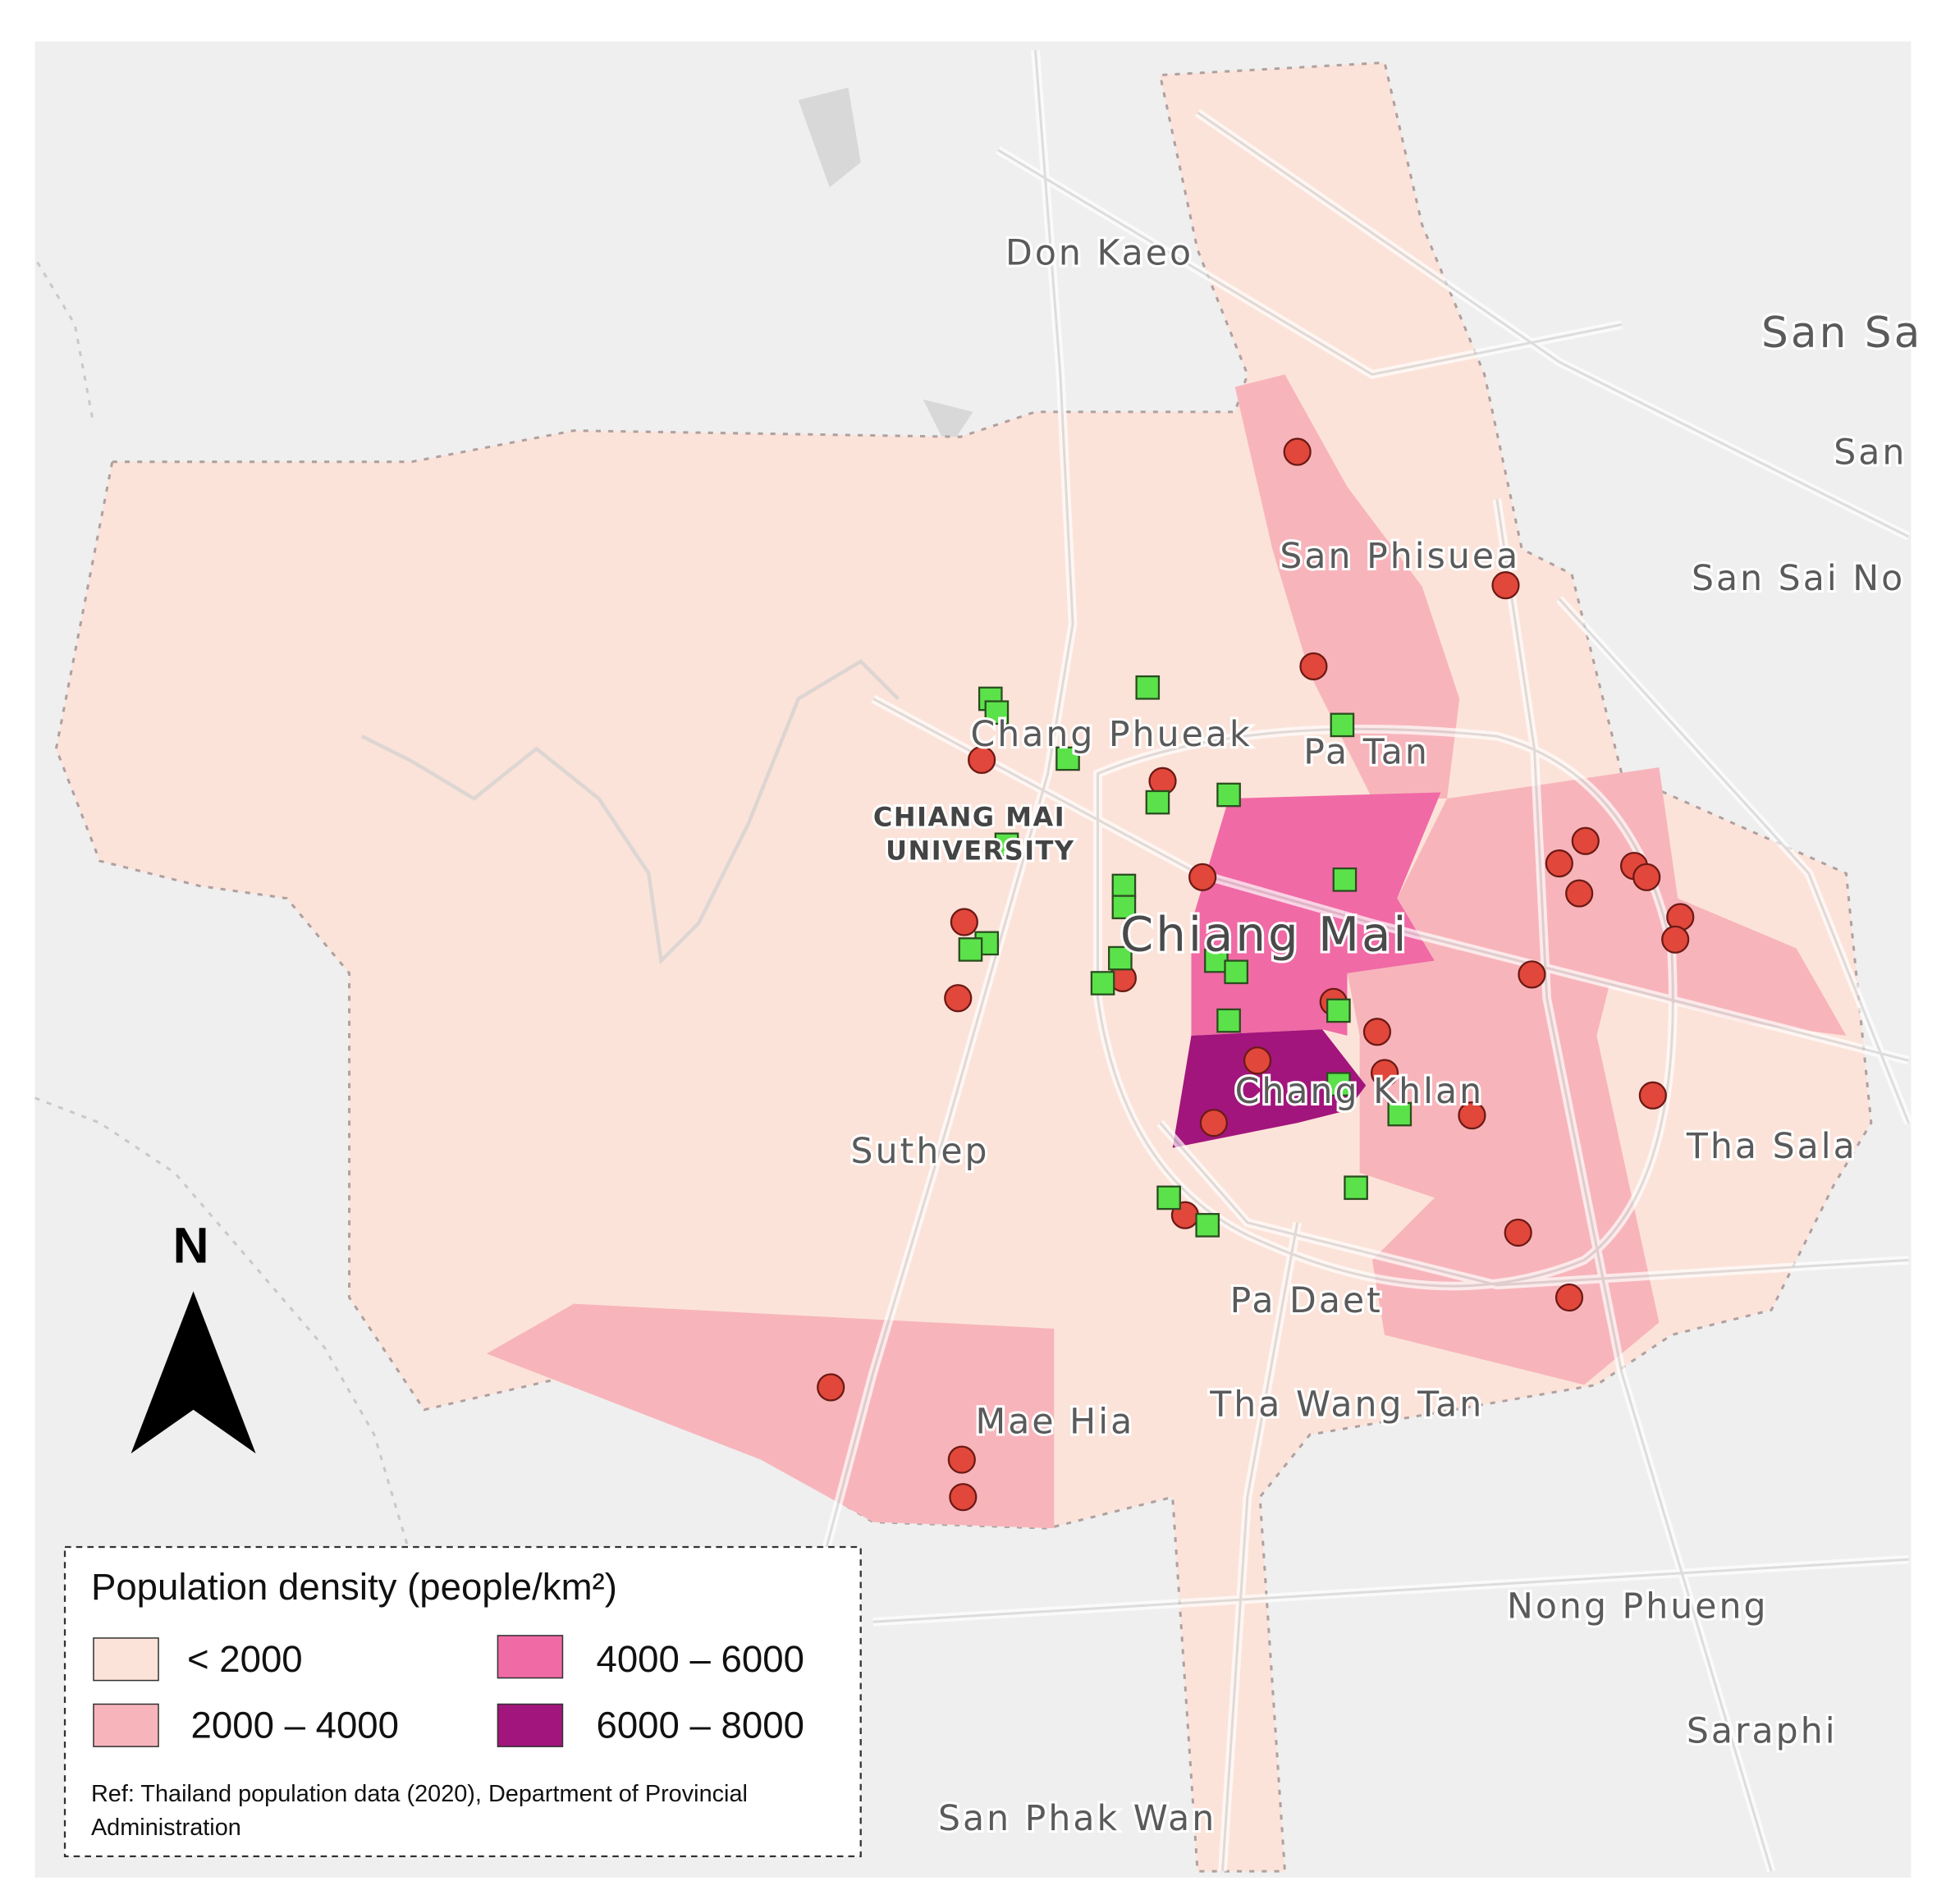 Image resolution: width=1946 pixels, height=1904 pixels. What do you see at coordinates (1077, 1819) in the screenshot?
I see `place-label: San Phak Wan` at bounding box center [1077, 1819].